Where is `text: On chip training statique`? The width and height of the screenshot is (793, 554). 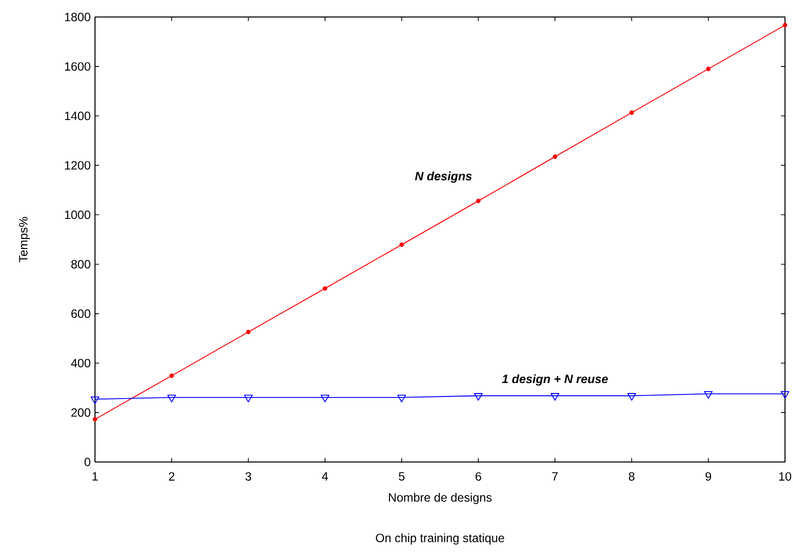 text: On chip training statique is located at coordinates (440, 539).